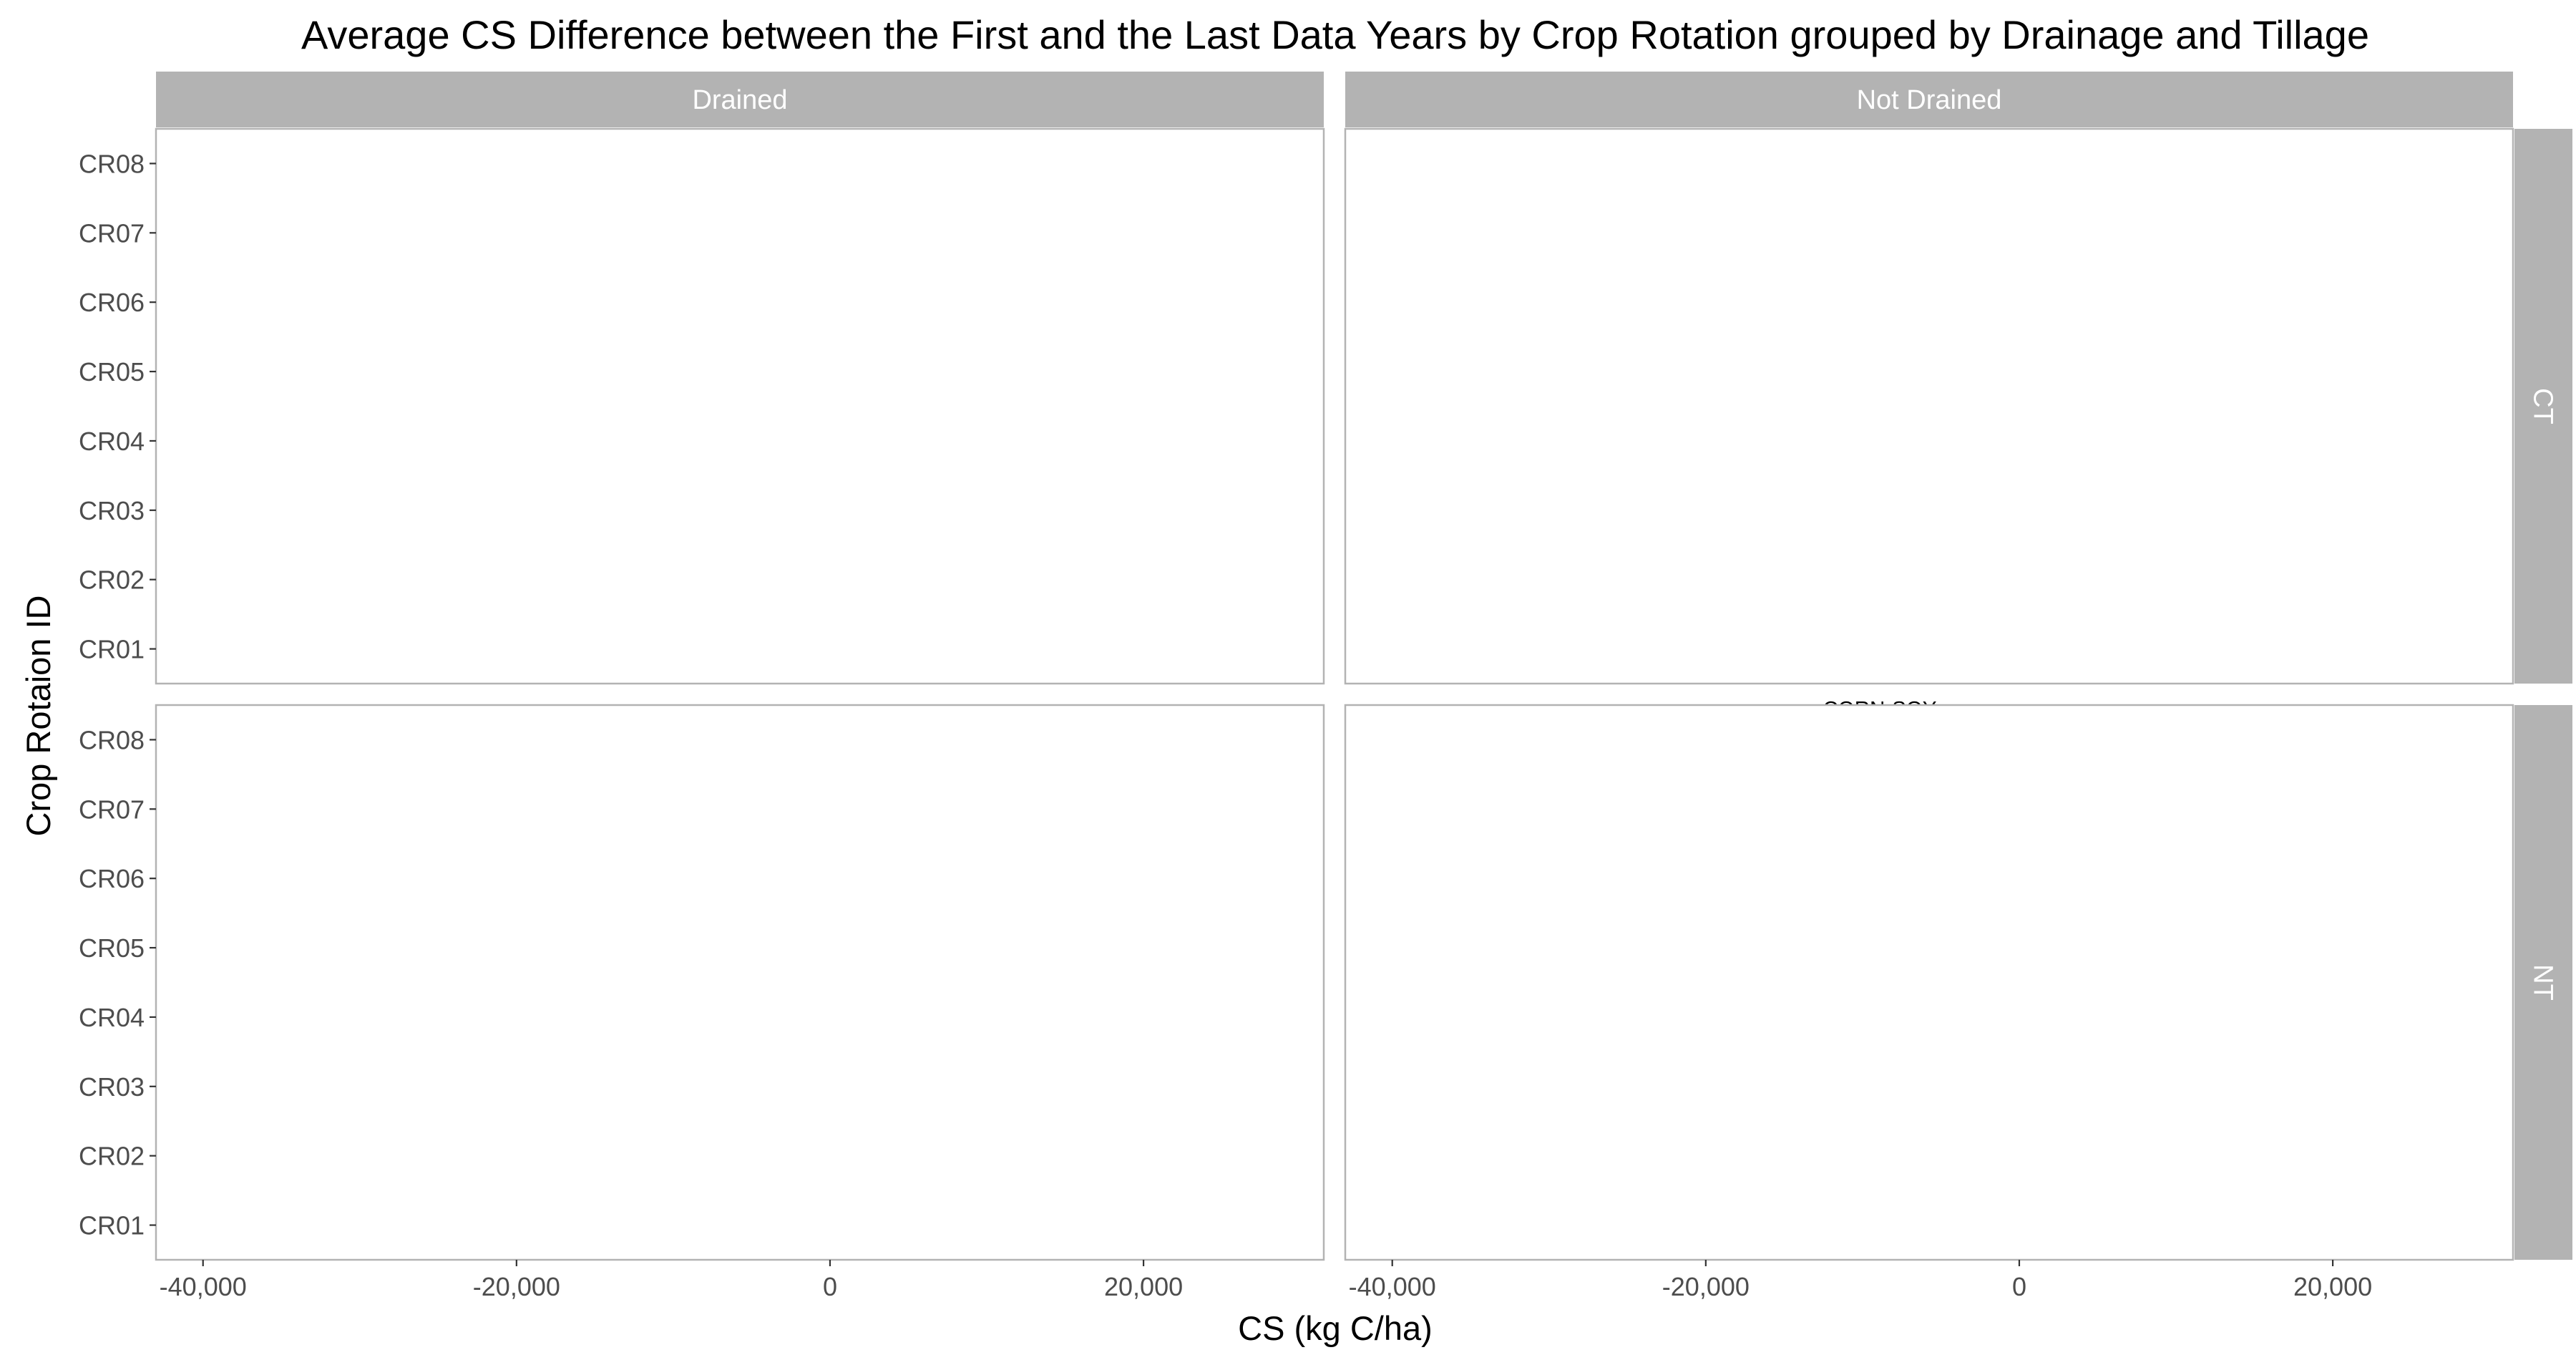  I want to click on strip-label: Not Drained, so click(1929, 100).